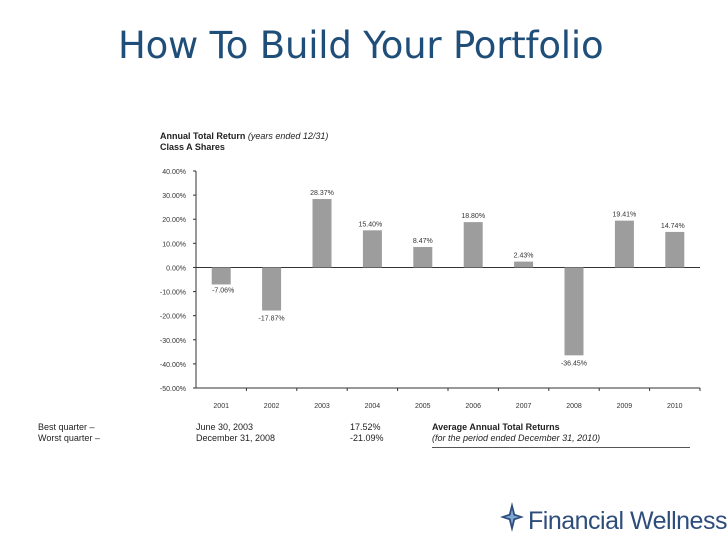 The image size is (728, 546). Describe the element at coordinates (423, 406) in the screenshot. I see `x-tick-label: 2005` at that location.